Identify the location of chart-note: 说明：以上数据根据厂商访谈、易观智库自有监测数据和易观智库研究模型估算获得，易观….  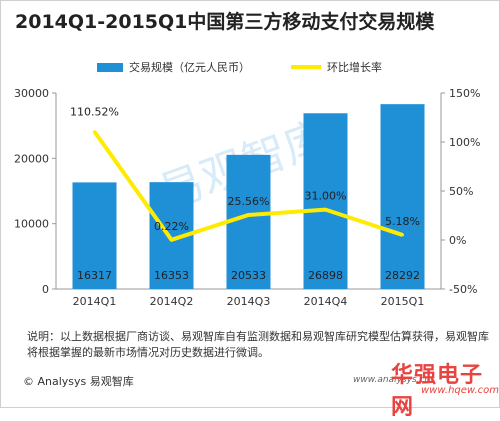
(258, 344).